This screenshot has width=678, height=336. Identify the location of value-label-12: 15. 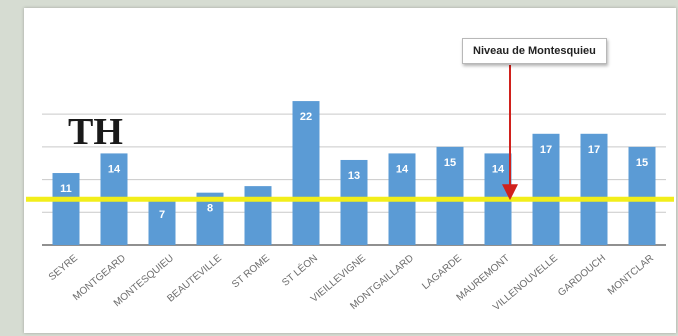
(642, 163).